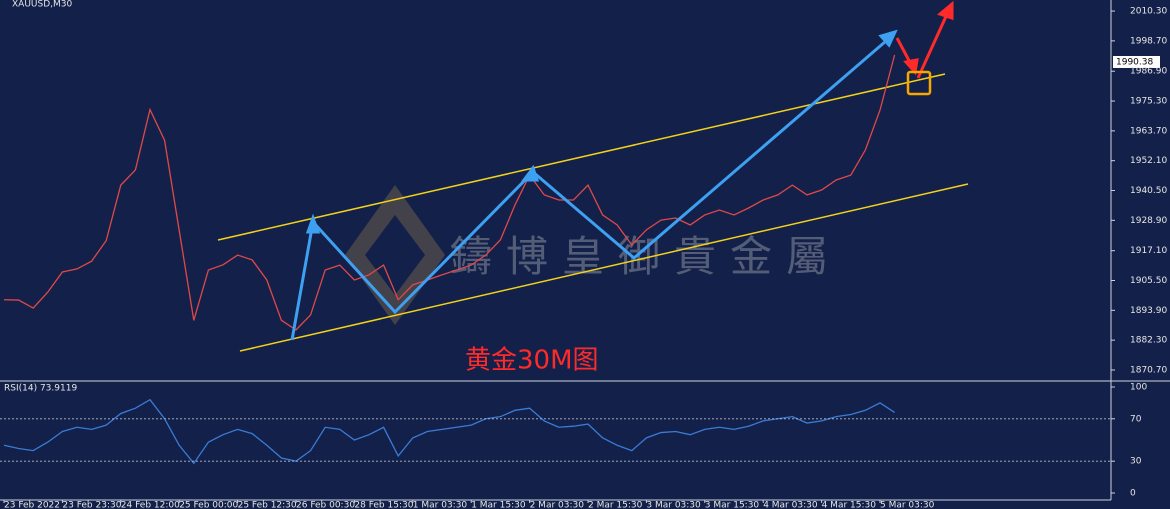  What do you see at coordinates (924, 39) in the screenshot?
I see `forecast-arrow` at bounding box center [924, 39].